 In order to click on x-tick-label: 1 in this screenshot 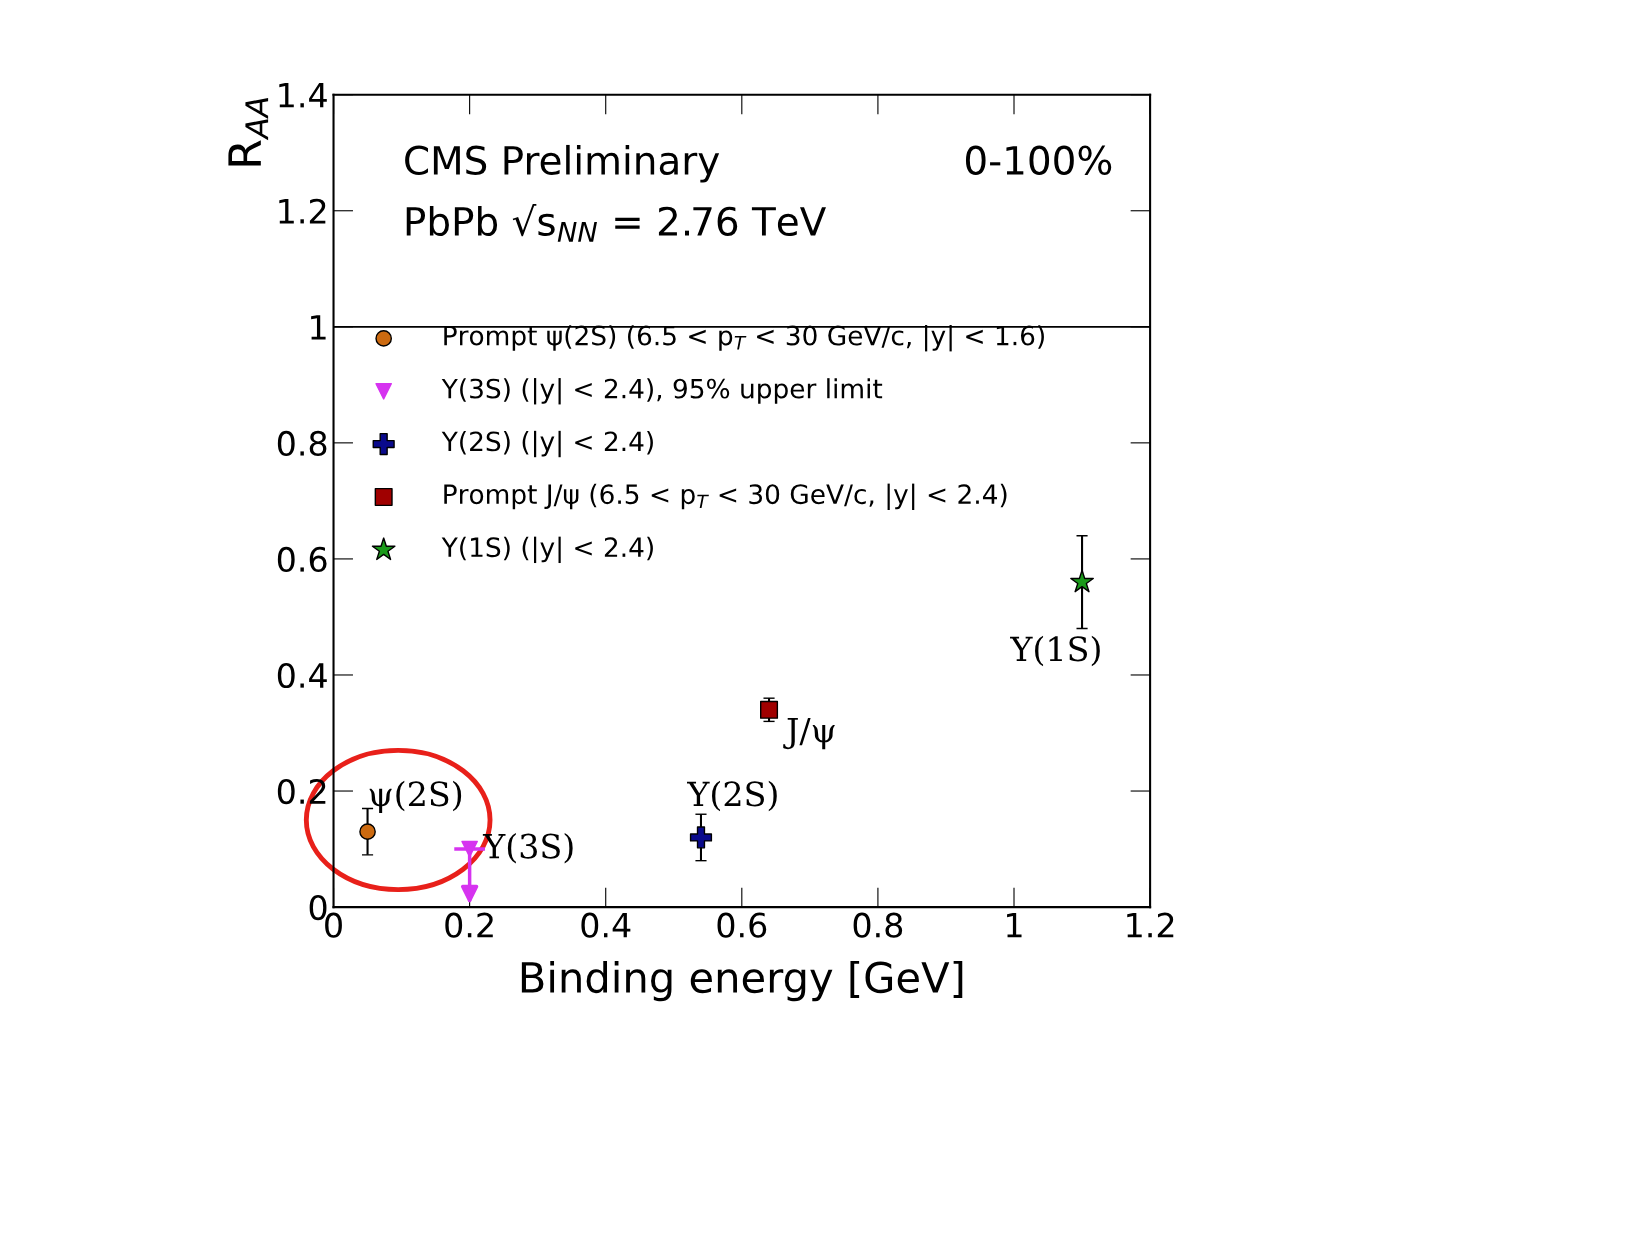, I will do `click(1014, 925)`.